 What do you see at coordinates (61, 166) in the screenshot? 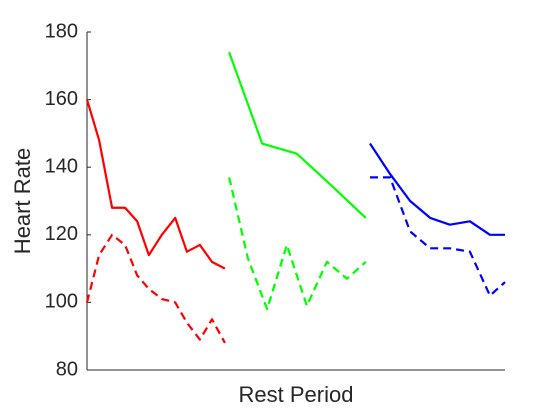
I see `y-tick-label: 140` at bounding box center [61, 166].